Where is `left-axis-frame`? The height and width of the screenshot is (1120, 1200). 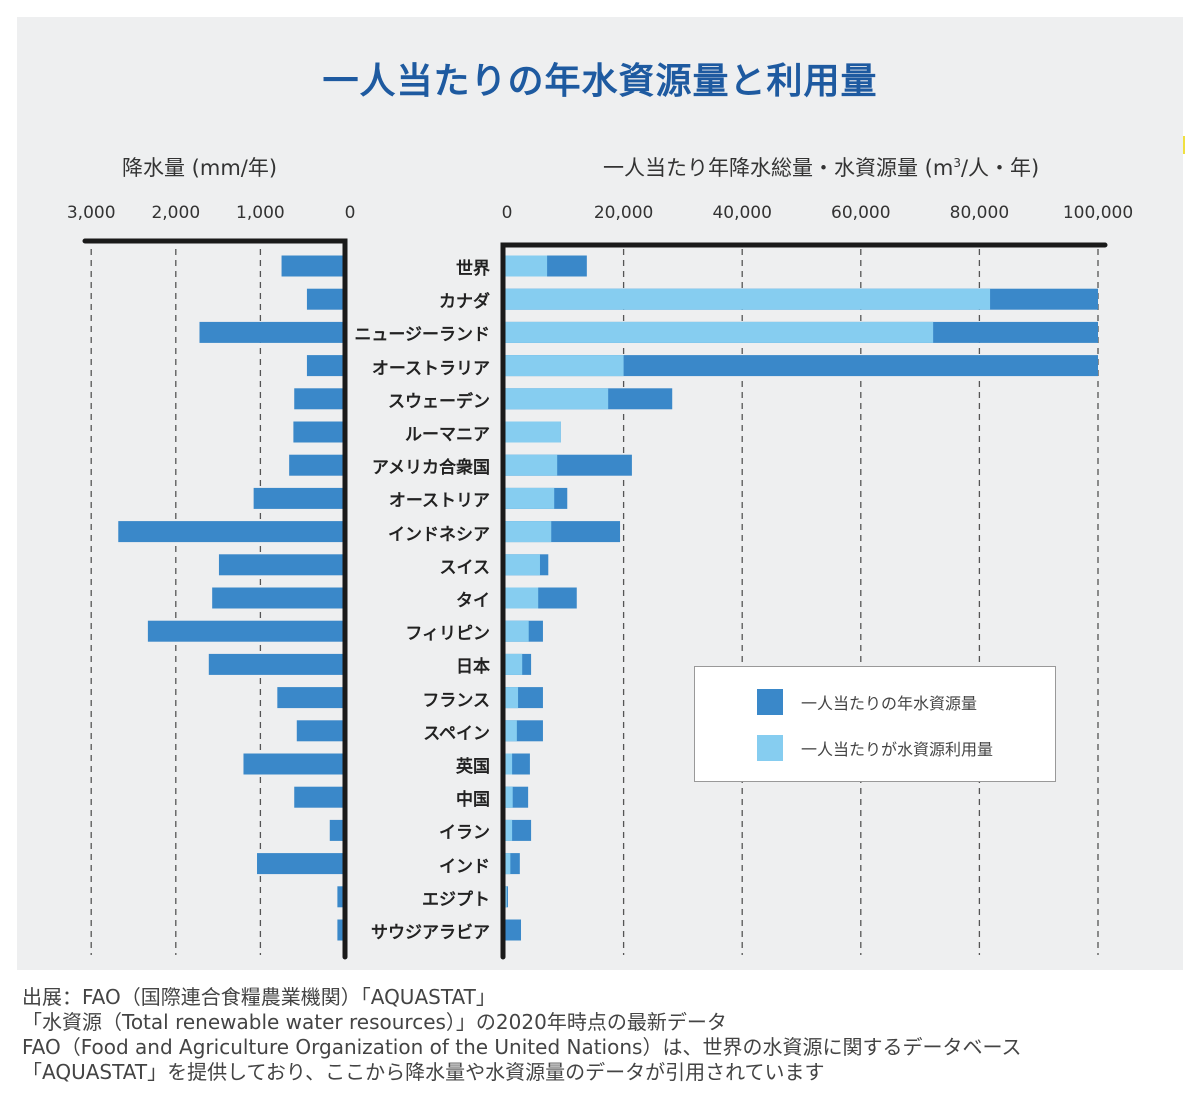 left-axis-frame is located at coordinates (215, 599).